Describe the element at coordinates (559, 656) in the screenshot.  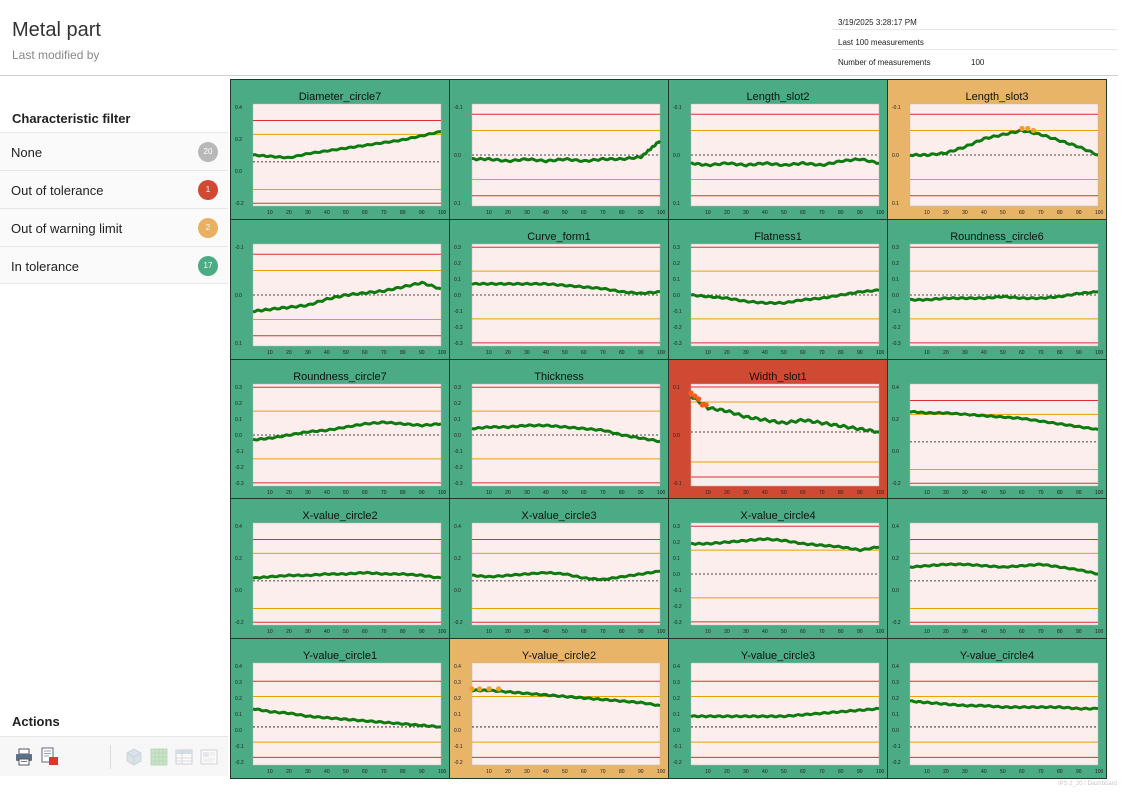
I see `chart-title: Y-value_circle2` at that location.